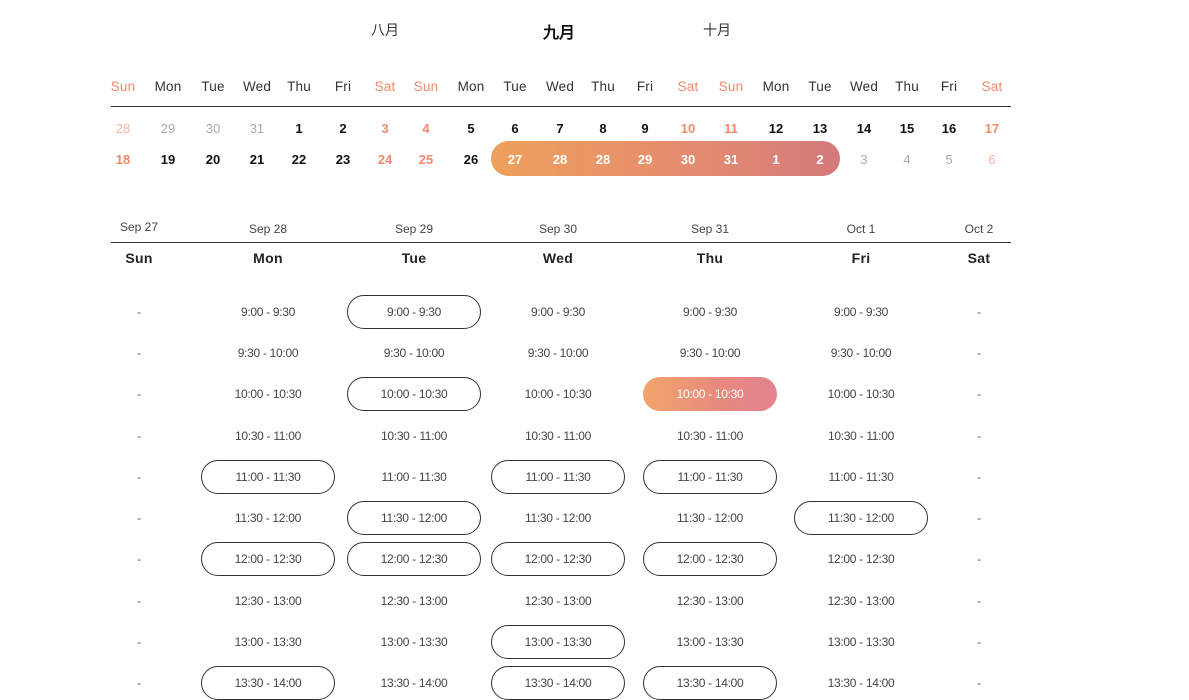 This screenshot has height=700, width=1189. I want to click on calendar-day-selected: 31, so click(731, 159).